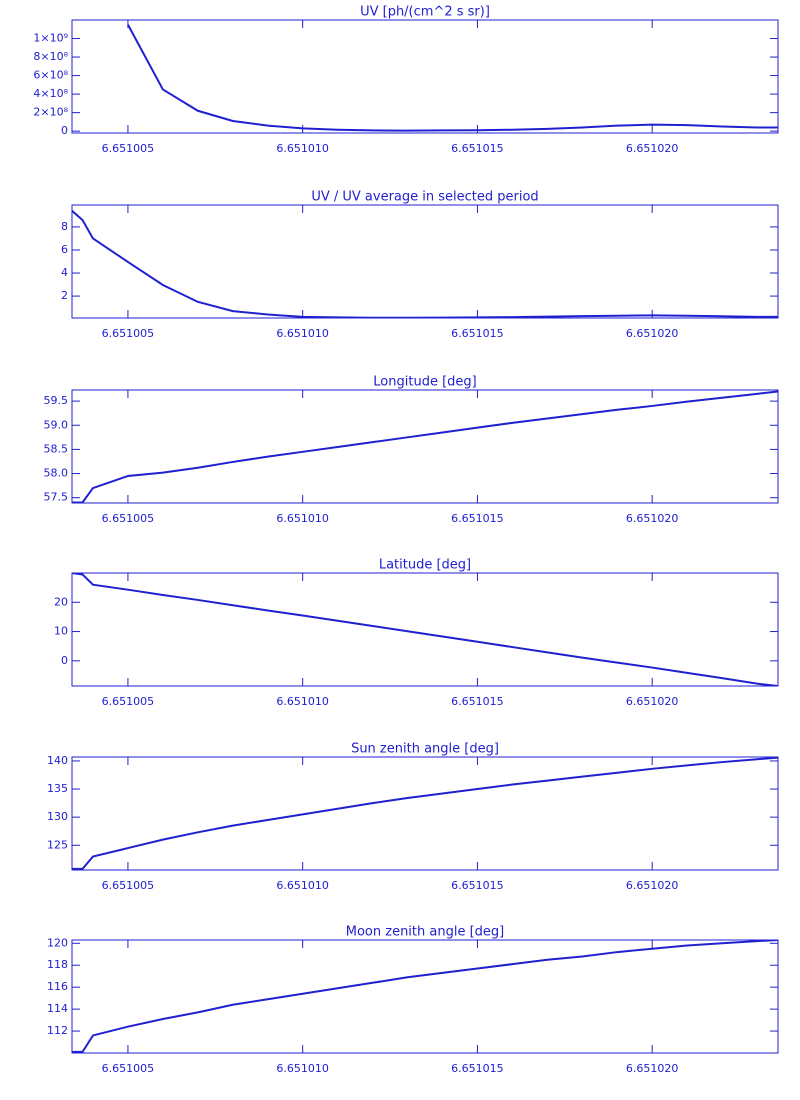 Image resolution: width=800 pixels, height=1100 pixels. What do you see at coordinates (56, 400) in the screenshot?
I see `y-tick-label: 59.5` at bounding box center [56, 400].